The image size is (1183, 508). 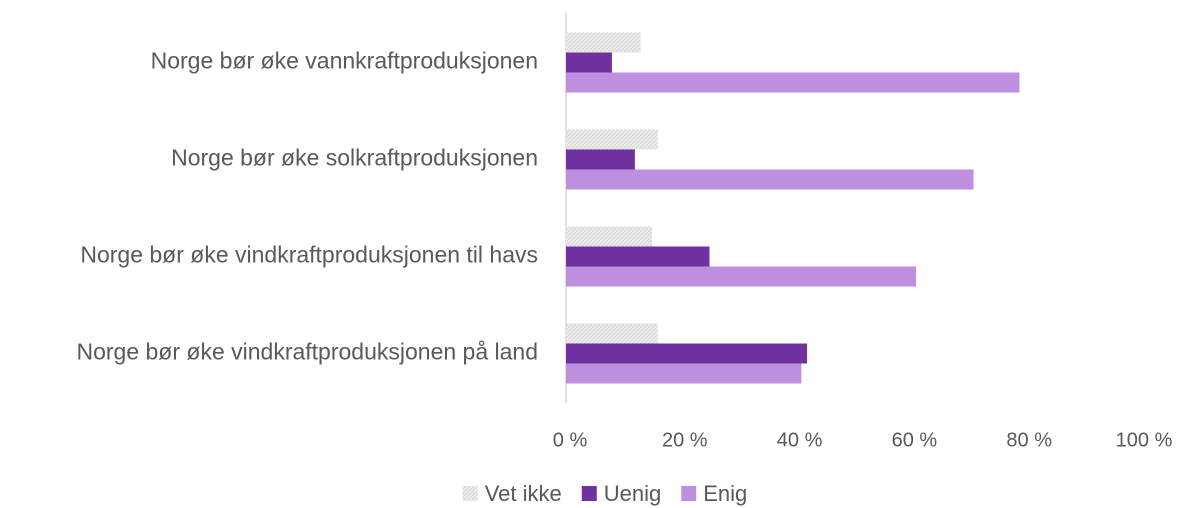 What do you see at coordinates (1029, 440) in the screenshot?
I see `x-tick-label: 80 %` at bounding box center [1029, 440].